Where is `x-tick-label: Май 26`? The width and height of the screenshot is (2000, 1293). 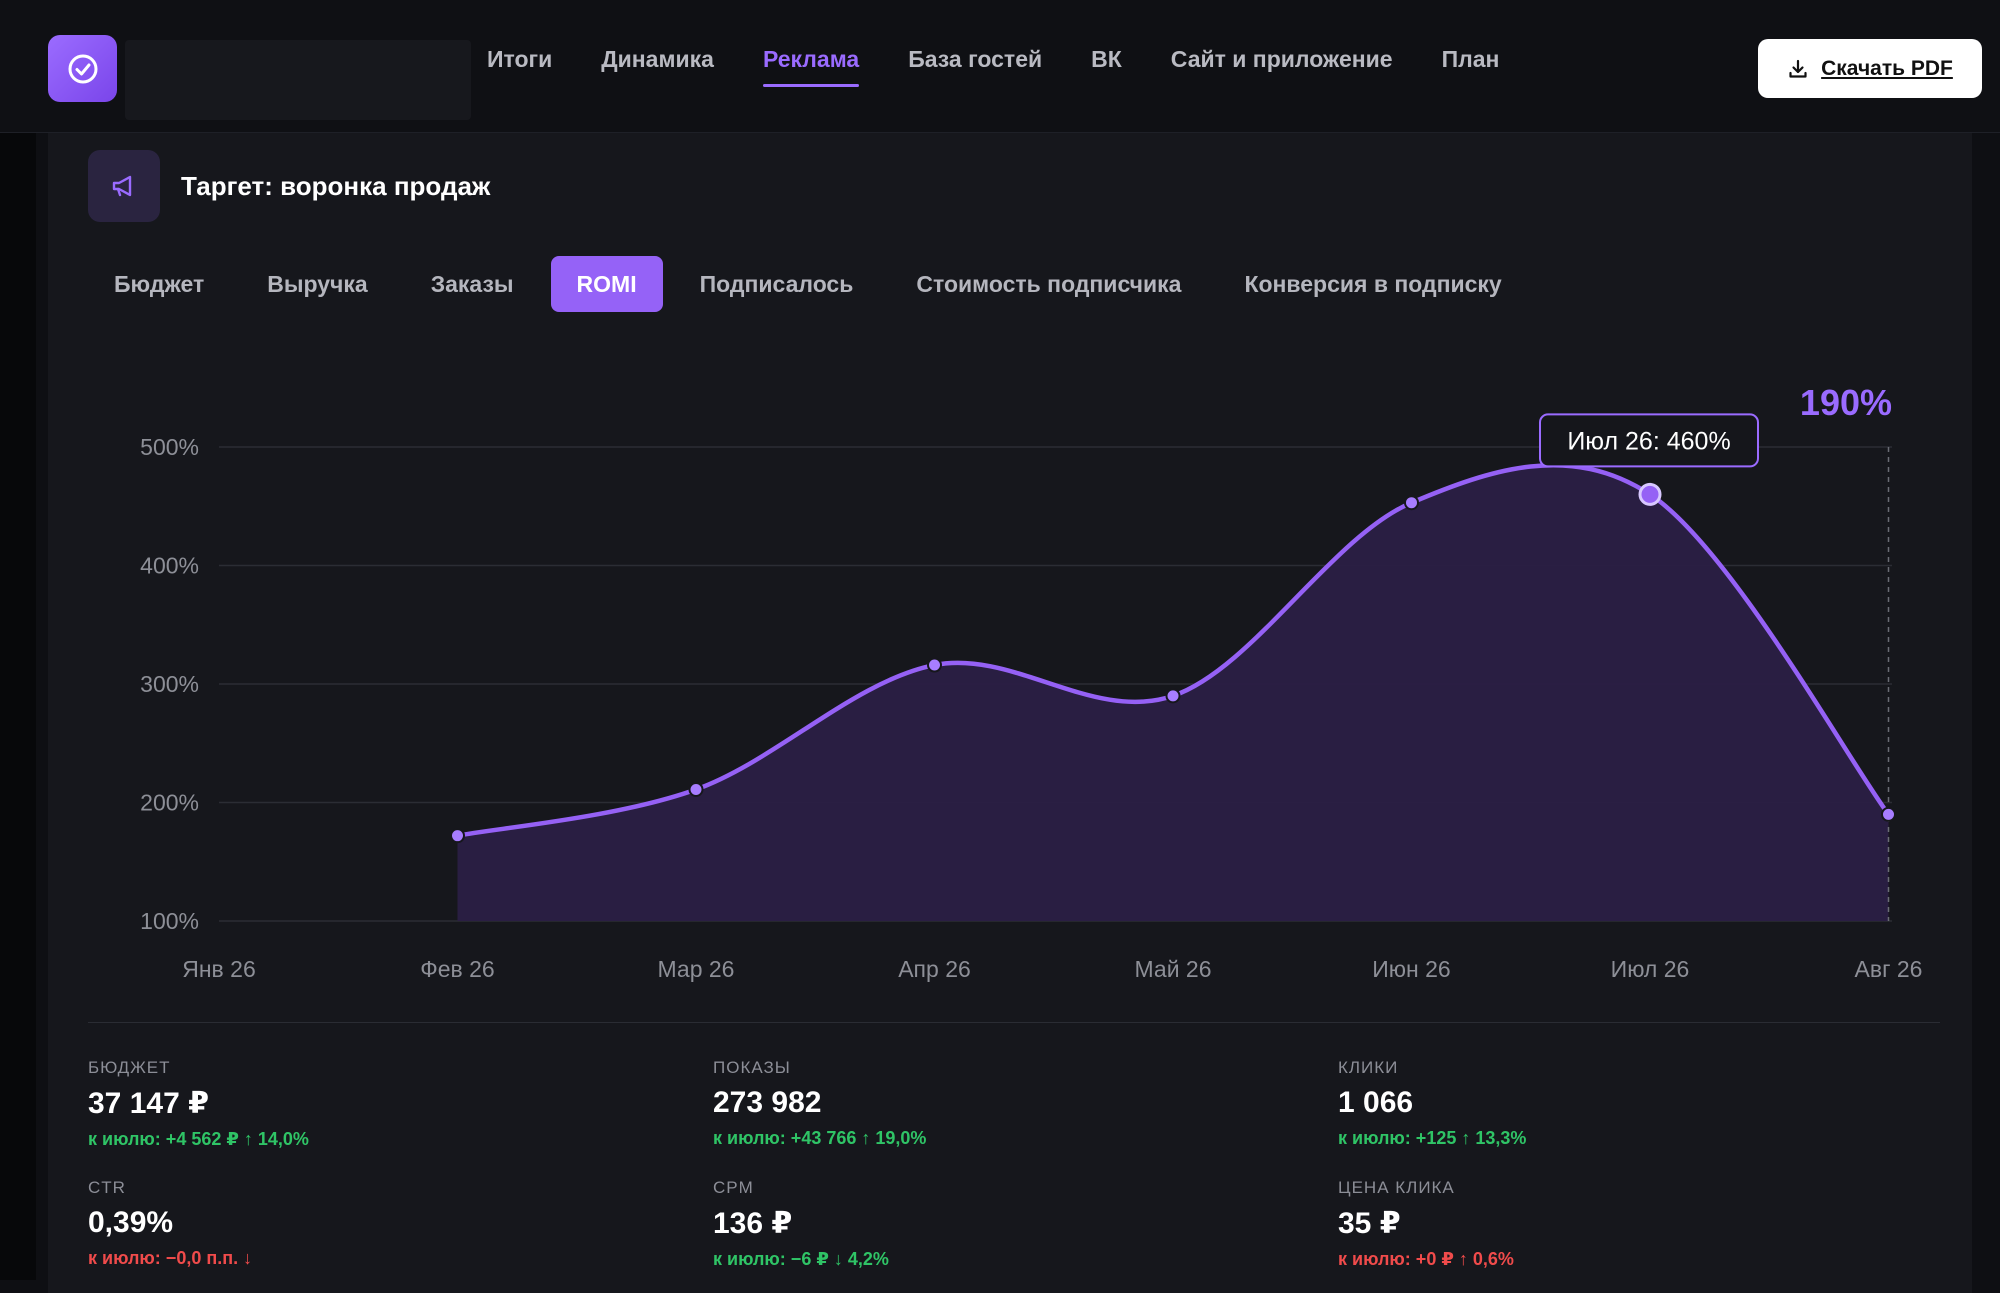
x-tick-label: Май 26 is located at coordinates (1172, 969).